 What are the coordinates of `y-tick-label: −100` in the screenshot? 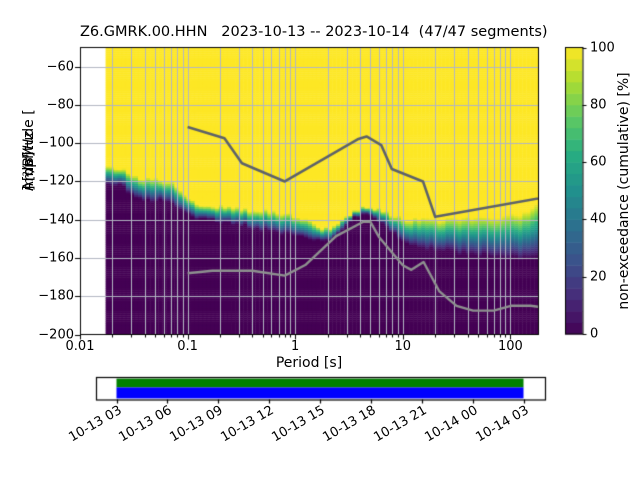 It's located at (56, 143).